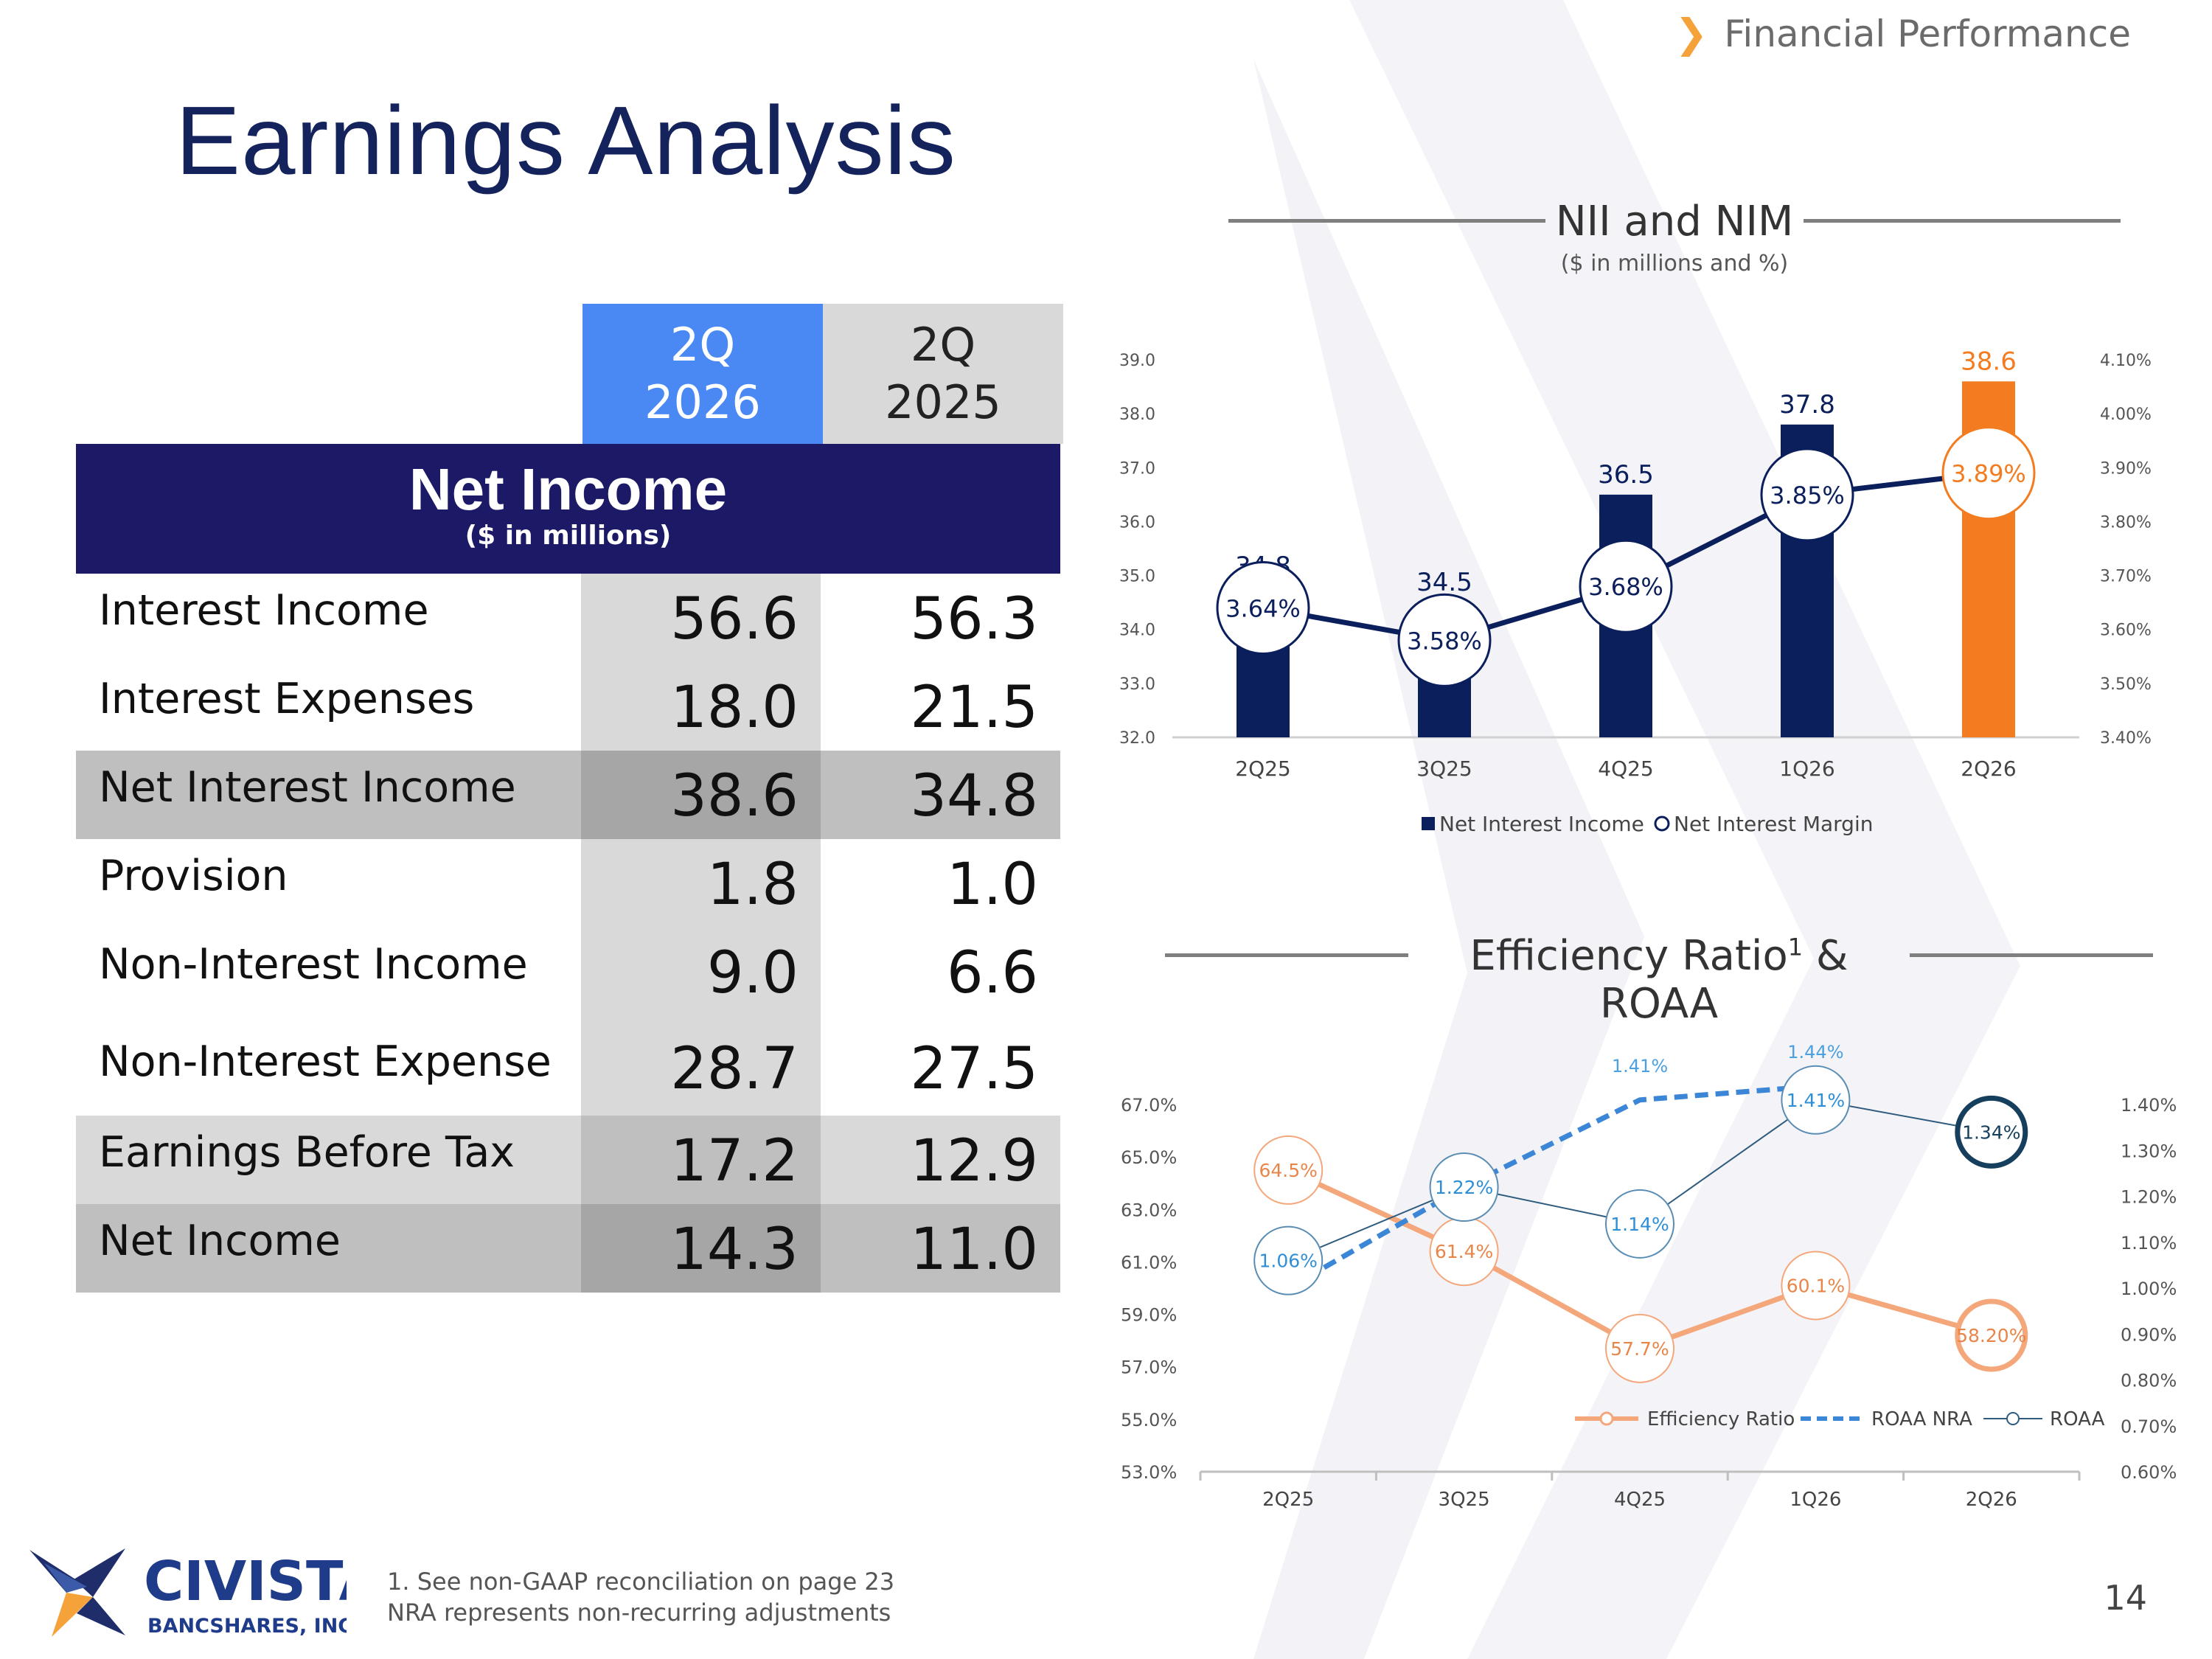 The image size is (2212, 1659). Describe the element at coordinates (2149, 1105) in the screenshot. I see `y-right-tick-label: 1.40%` at that location.